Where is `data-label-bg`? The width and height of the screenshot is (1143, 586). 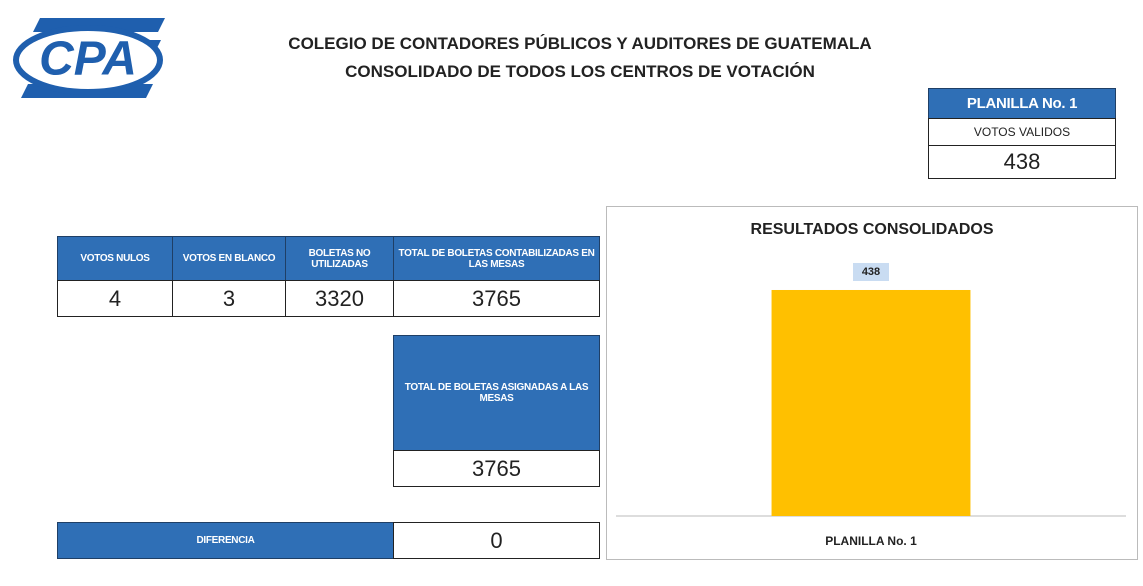 data-label-bg is located at coordinates (871, 271).